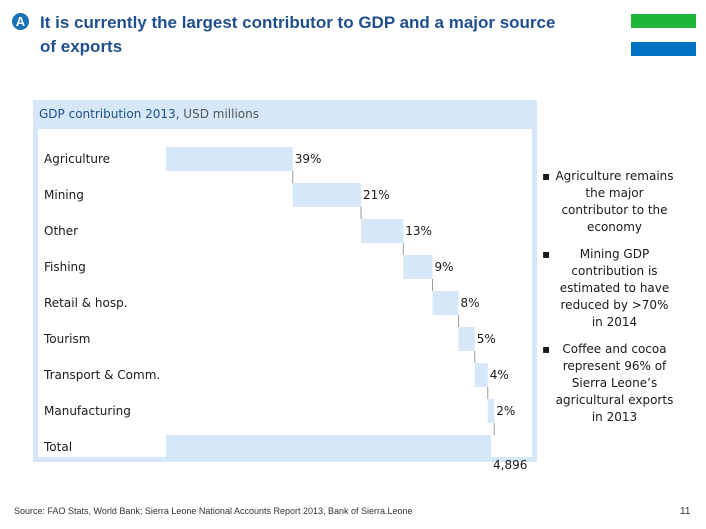  I want to click on category-label: Retail & hosp., so click(86, 303).